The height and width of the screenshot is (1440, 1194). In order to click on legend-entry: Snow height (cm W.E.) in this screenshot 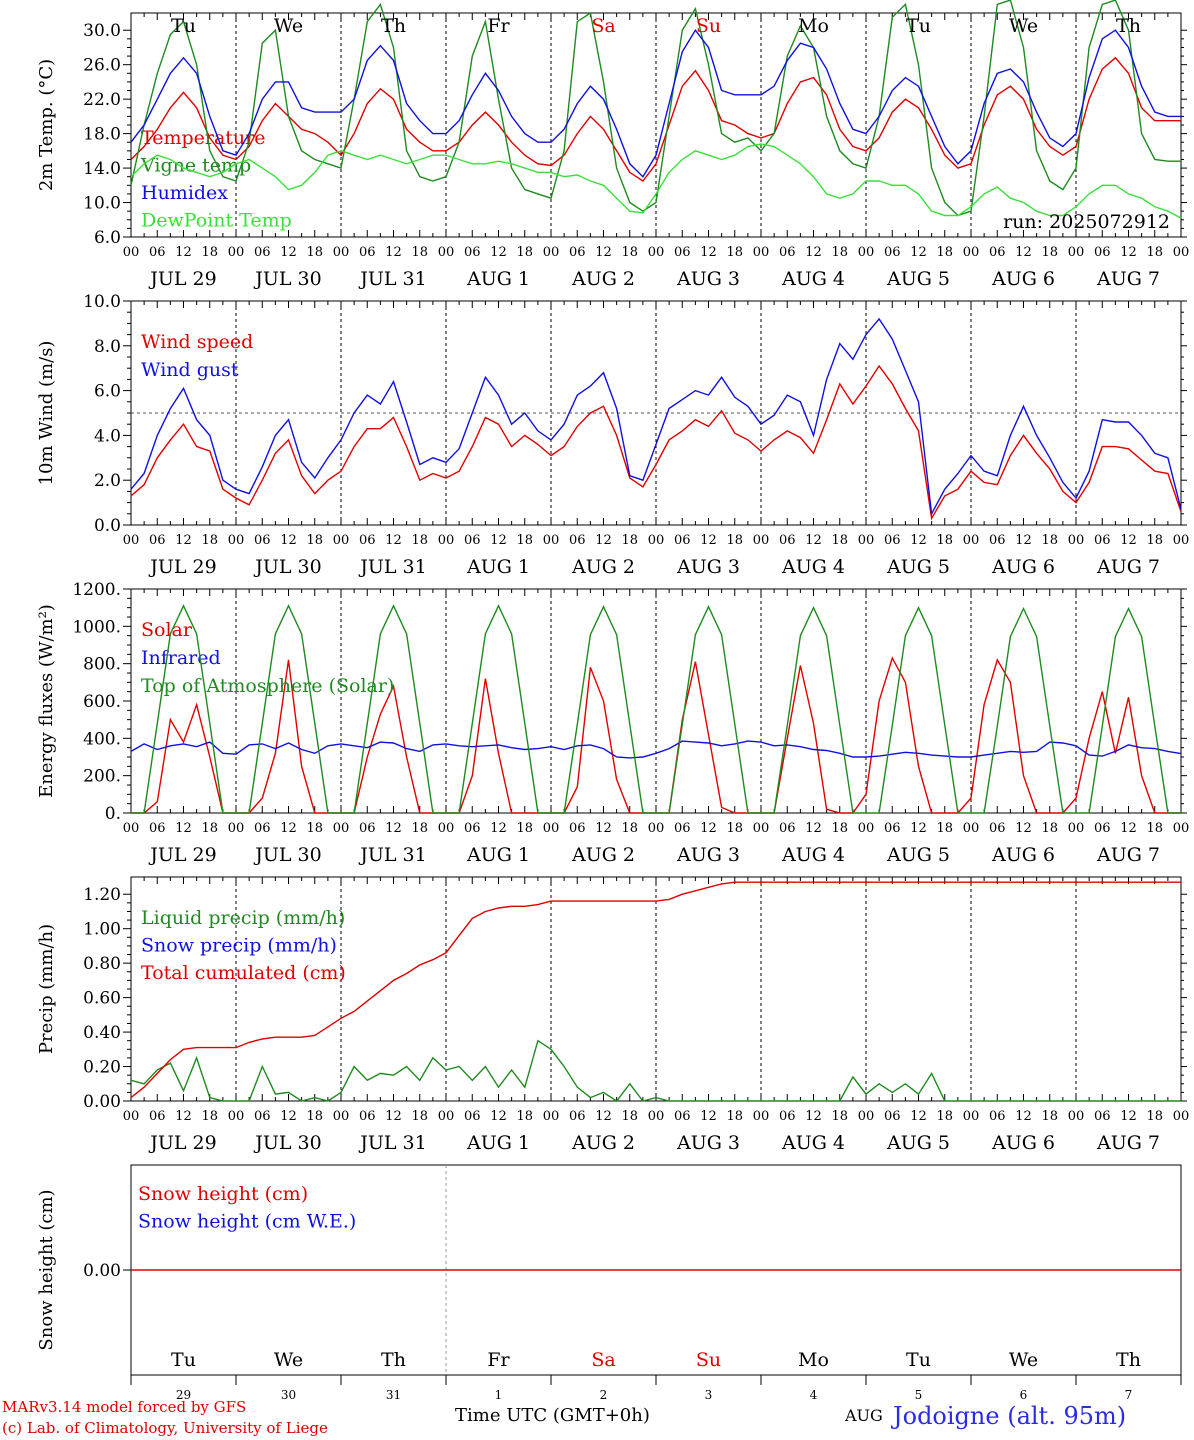, I will do `click(247, 1222)`.